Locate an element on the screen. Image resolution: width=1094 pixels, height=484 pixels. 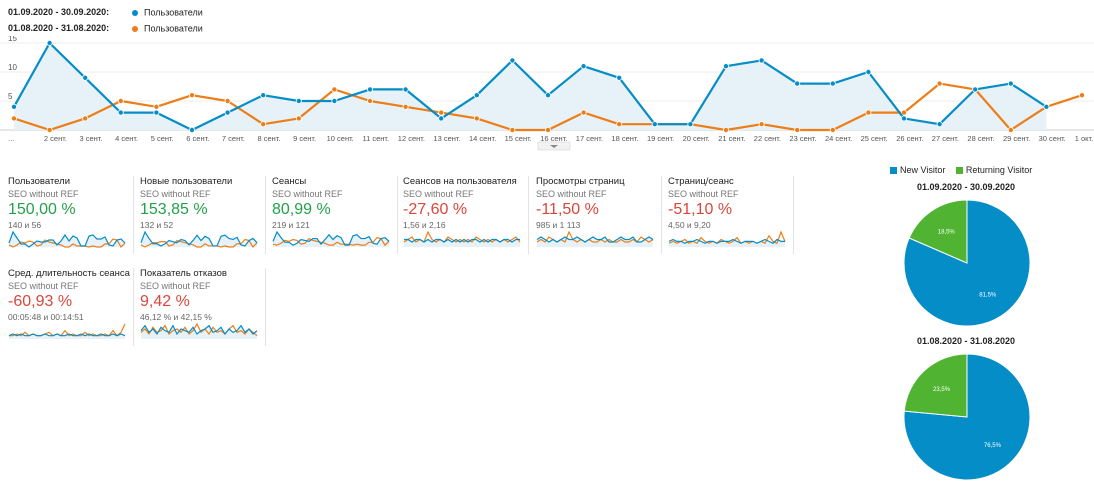
sparkline-area is located at coordinates (199, 239).